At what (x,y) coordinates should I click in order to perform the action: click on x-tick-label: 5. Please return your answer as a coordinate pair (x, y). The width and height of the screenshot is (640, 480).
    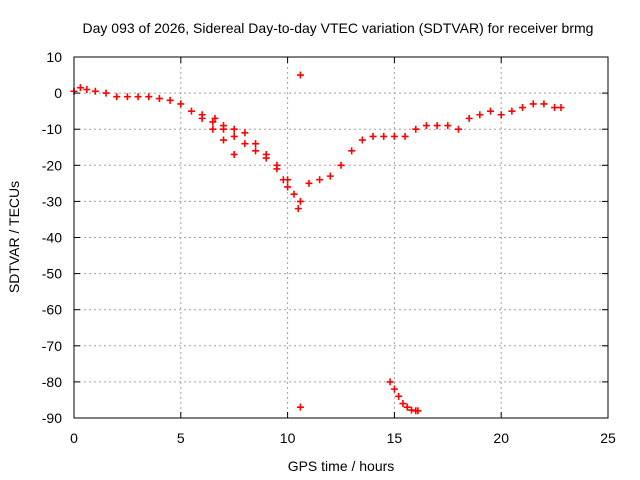
    Looking at the image, I should click on (181, 438).